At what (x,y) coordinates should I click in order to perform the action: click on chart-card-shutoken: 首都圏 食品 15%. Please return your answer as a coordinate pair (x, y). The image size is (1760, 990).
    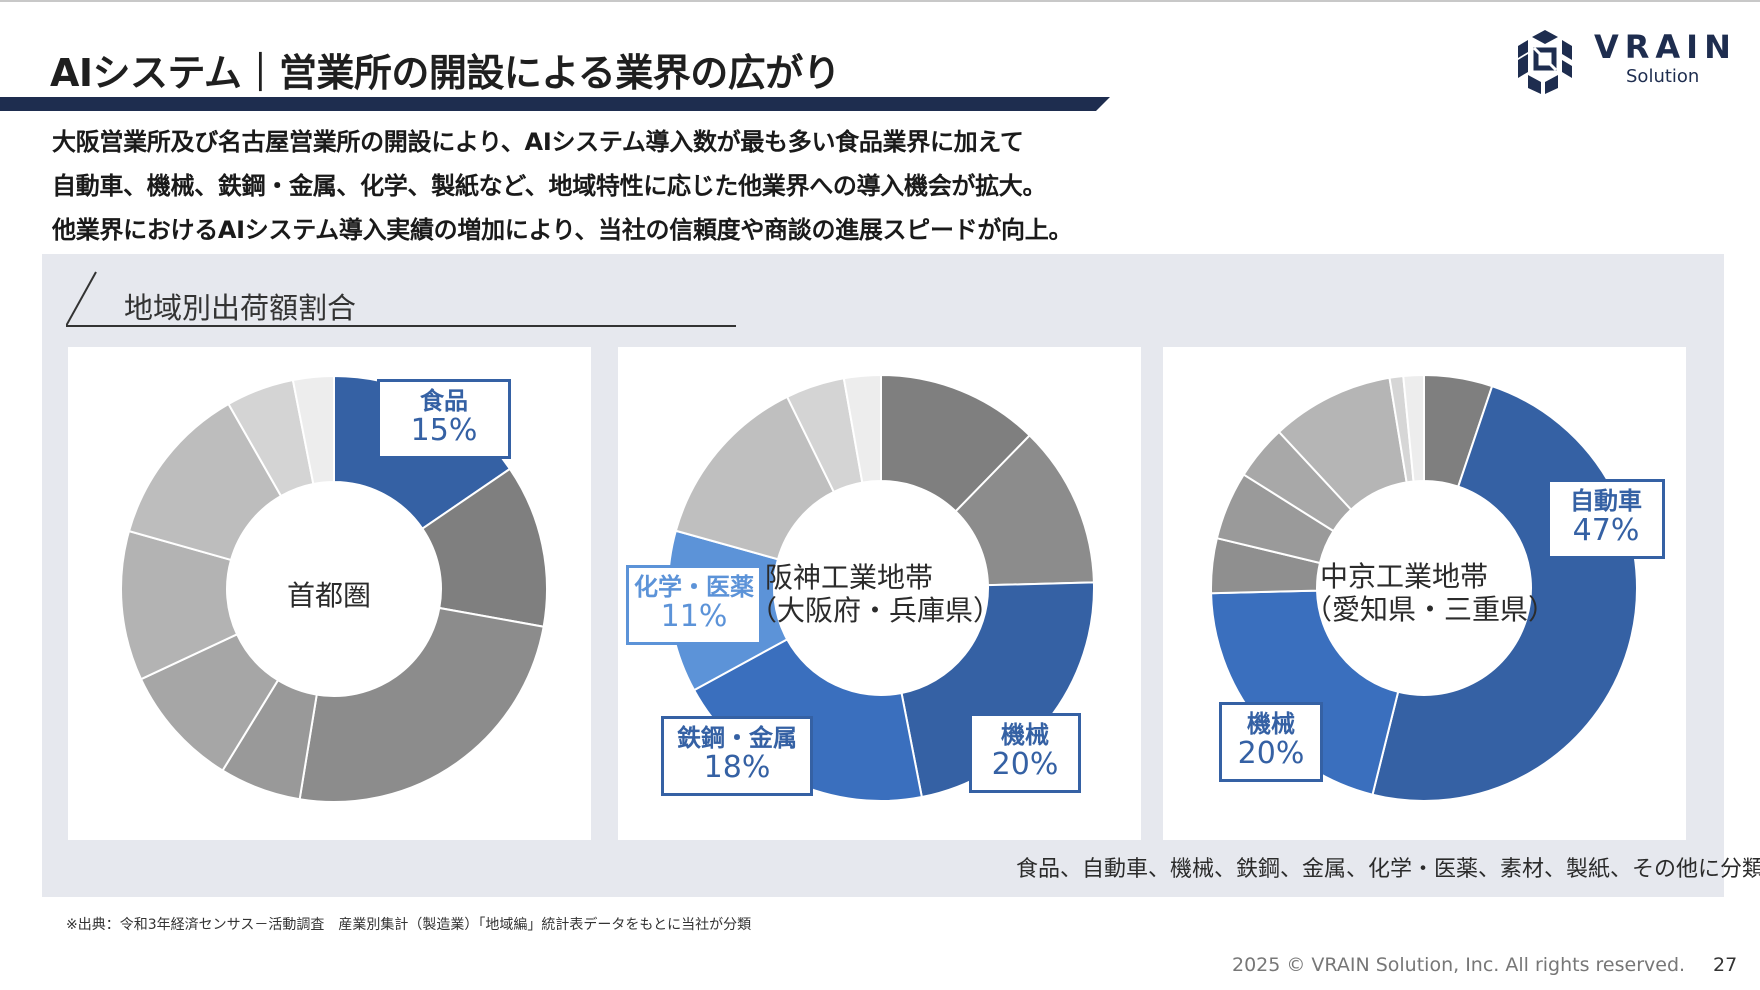
    Looking at the image, I should click on (329, 593).